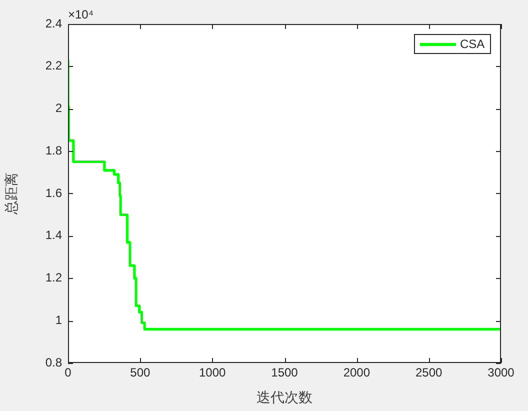 The width and height of the screenshot is (528, 411). I want to click on y-tick-label: 2, so click(58, 108).